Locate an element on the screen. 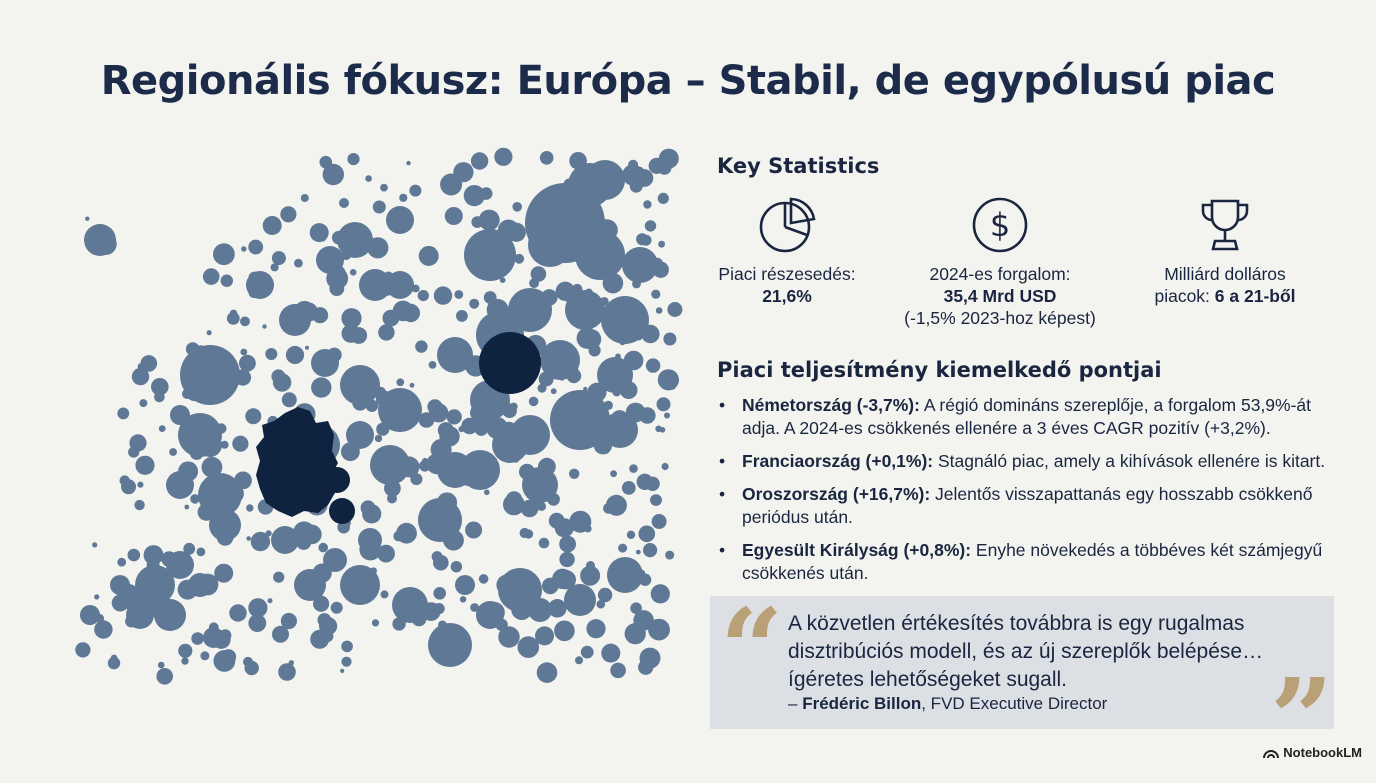 This screenshot has width=1376, height=783. stat-value: 21,6% is located at coordinates (787, 296).